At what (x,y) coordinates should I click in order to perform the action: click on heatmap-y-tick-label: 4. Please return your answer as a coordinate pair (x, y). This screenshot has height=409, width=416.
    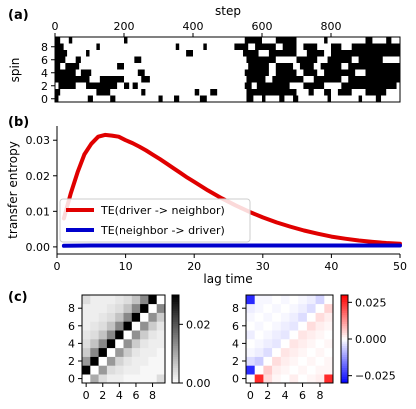
    Looking at the image, I should click on (71, 343).